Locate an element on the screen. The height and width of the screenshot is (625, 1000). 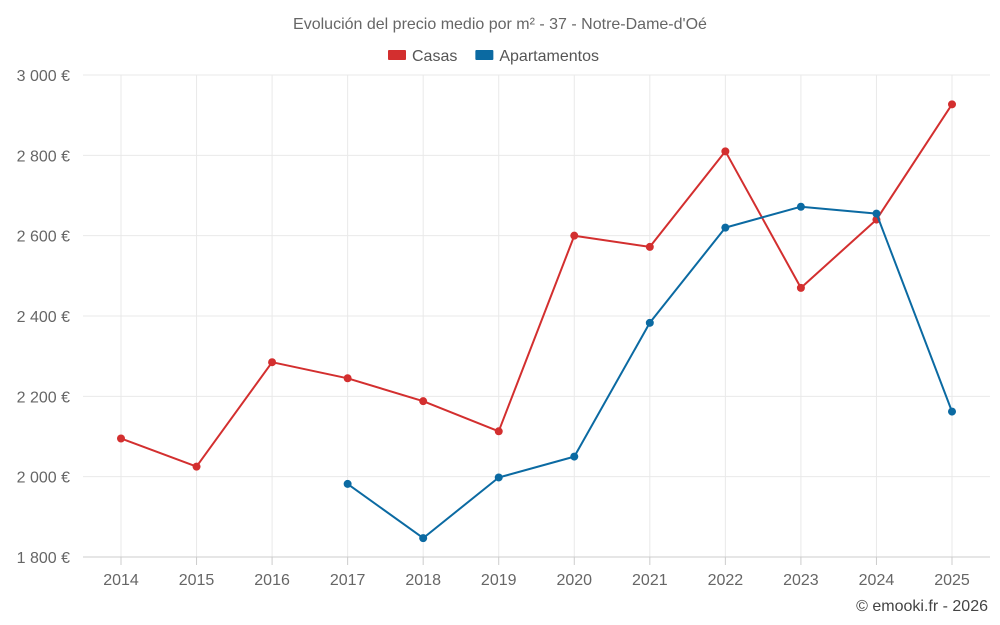
legend-item-apartamentos: Apartamentos is located at coordinates (537, 56).